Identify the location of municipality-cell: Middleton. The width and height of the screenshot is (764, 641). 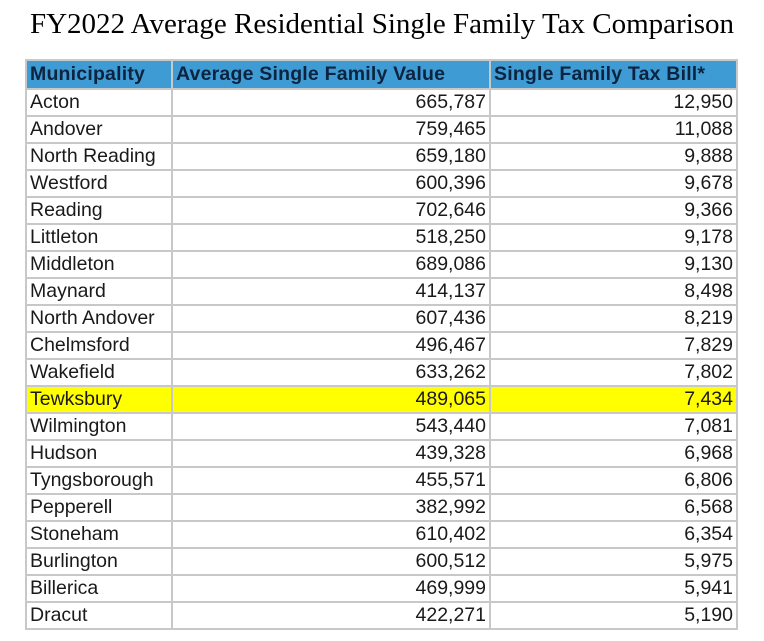
(99, 264).